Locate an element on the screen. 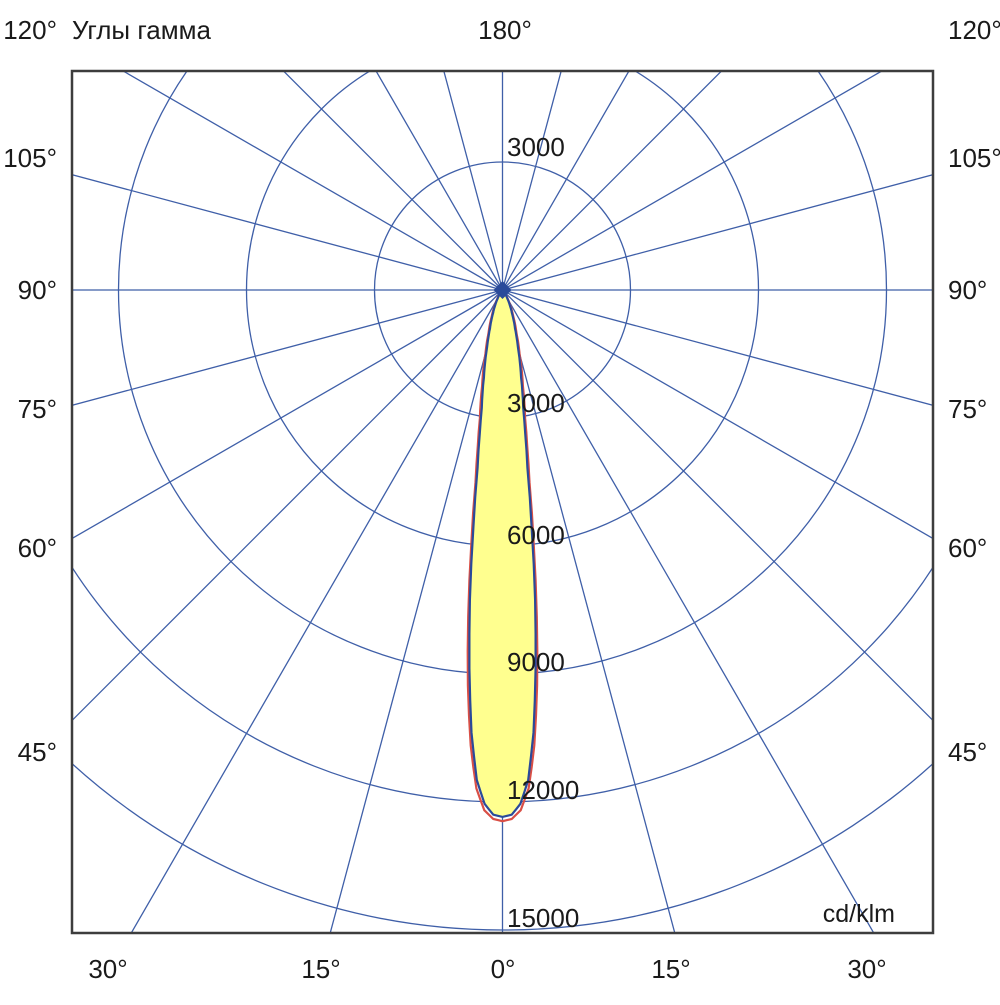 The height and width of the screenshot is (1005, 1000). angle-label-left-0: 120° is located at coordinates (30, 30).